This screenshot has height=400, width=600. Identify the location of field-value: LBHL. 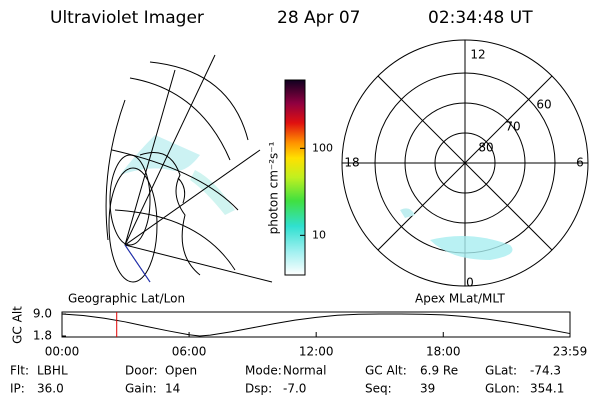
(52, 371).